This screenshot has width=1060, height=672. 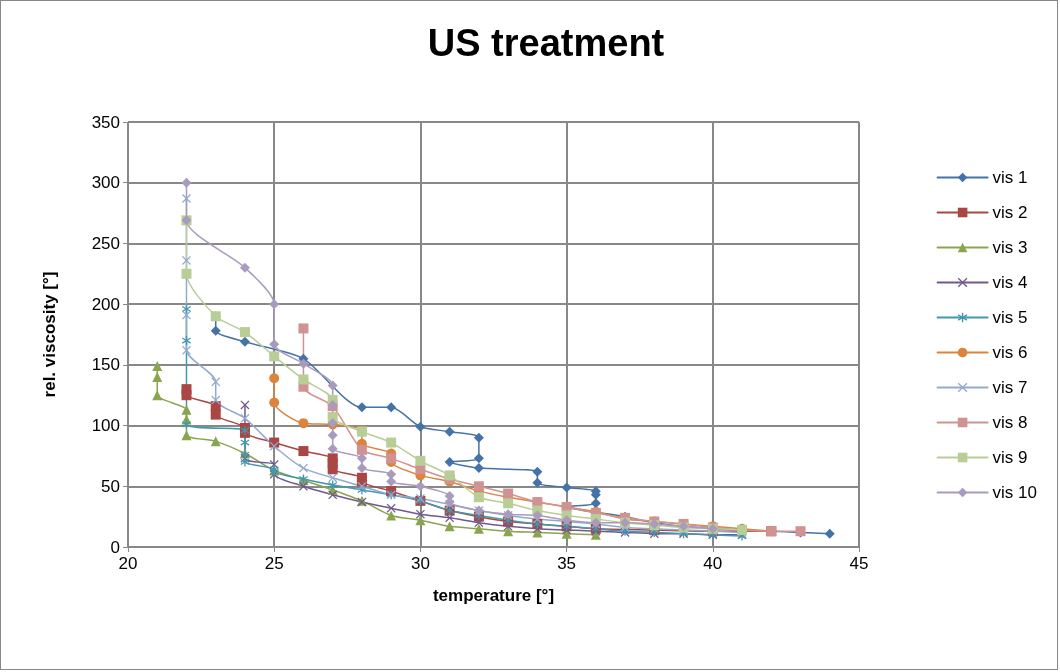 I want to click on y-tick-label: 100, so click(x=105, y=426).